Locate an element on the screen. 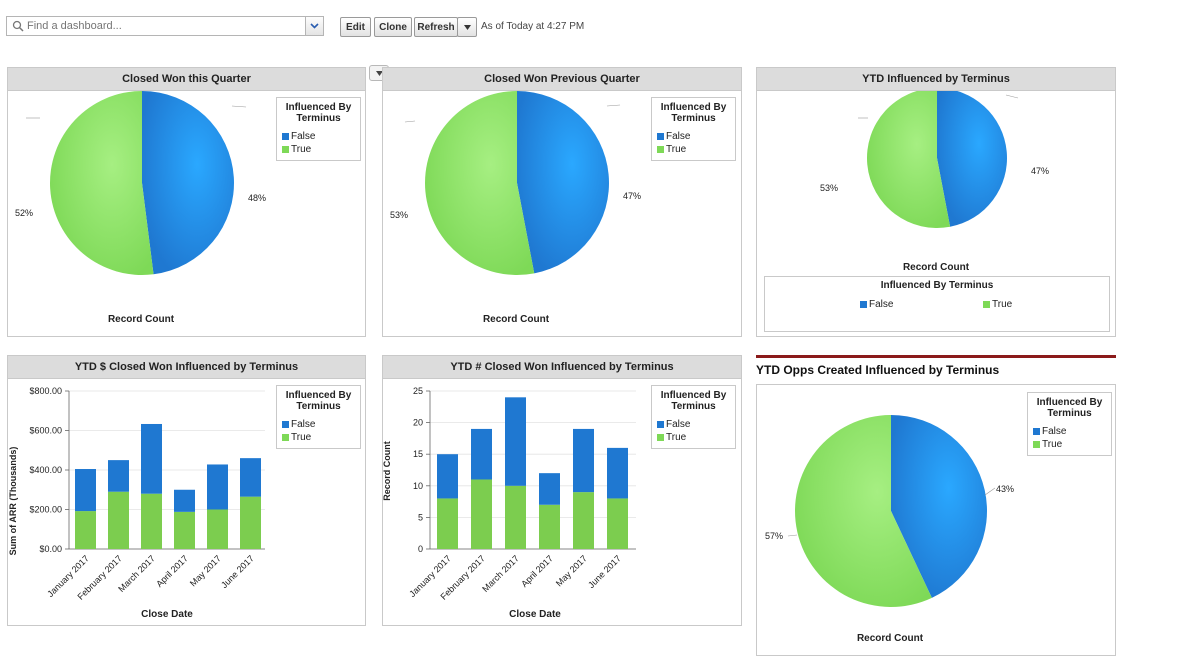  x-tick-label: March 2017 is located at coordinates (500, 573).